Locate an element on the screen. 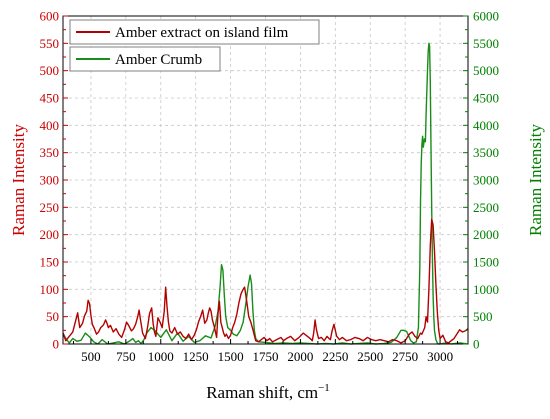  x-tick-label: 3000 is located at coordinates (440, 356).